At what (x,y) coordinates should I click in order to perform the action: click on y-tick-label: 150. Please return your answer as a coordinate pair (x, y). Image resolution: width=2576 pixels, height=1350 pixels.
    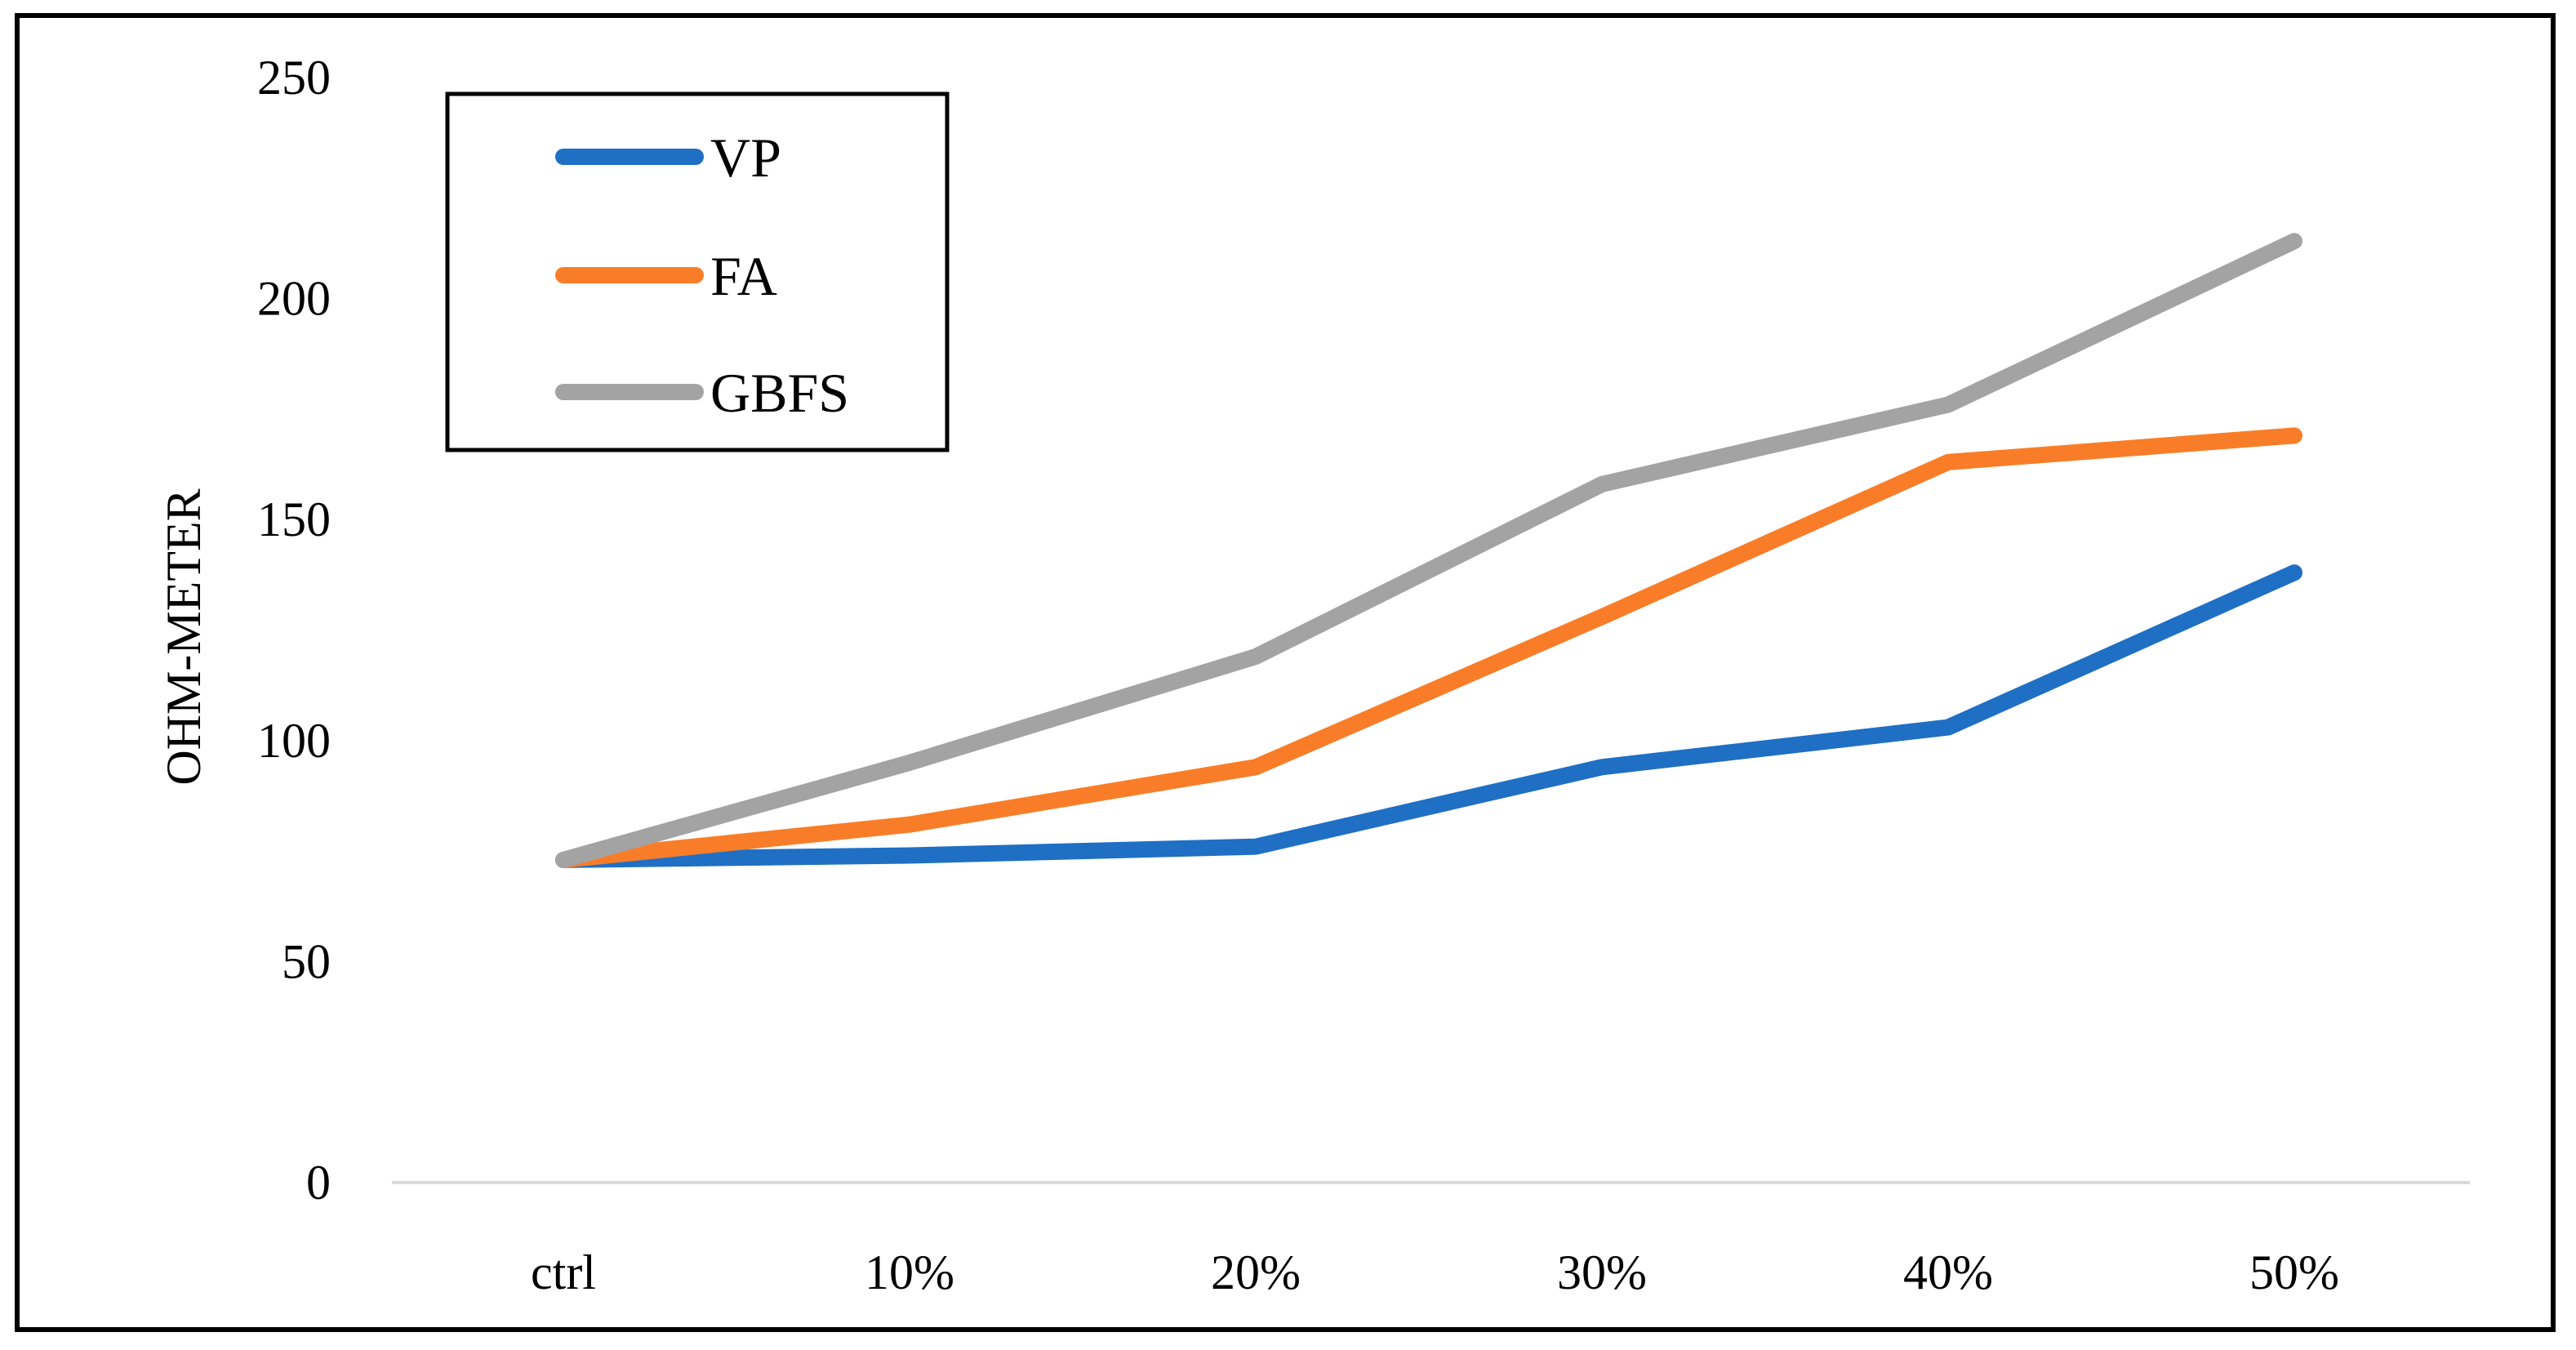
    Looking at the image, I should click on (294, 519).